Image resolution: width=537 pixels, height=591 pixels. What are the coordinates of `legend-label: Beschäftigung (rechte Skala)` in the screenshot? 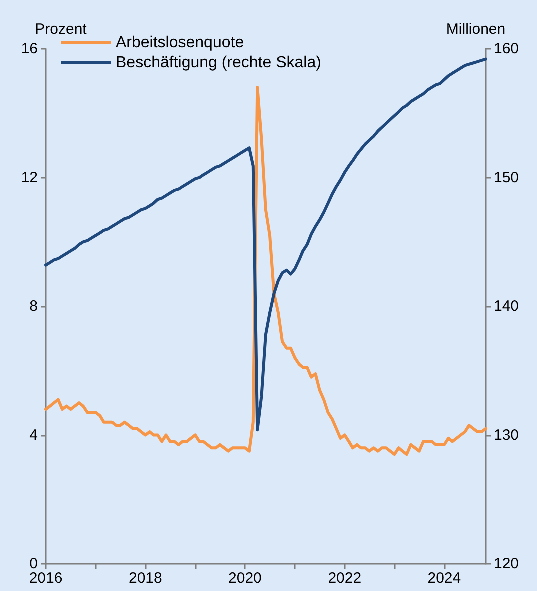 It's located at (219, 63).